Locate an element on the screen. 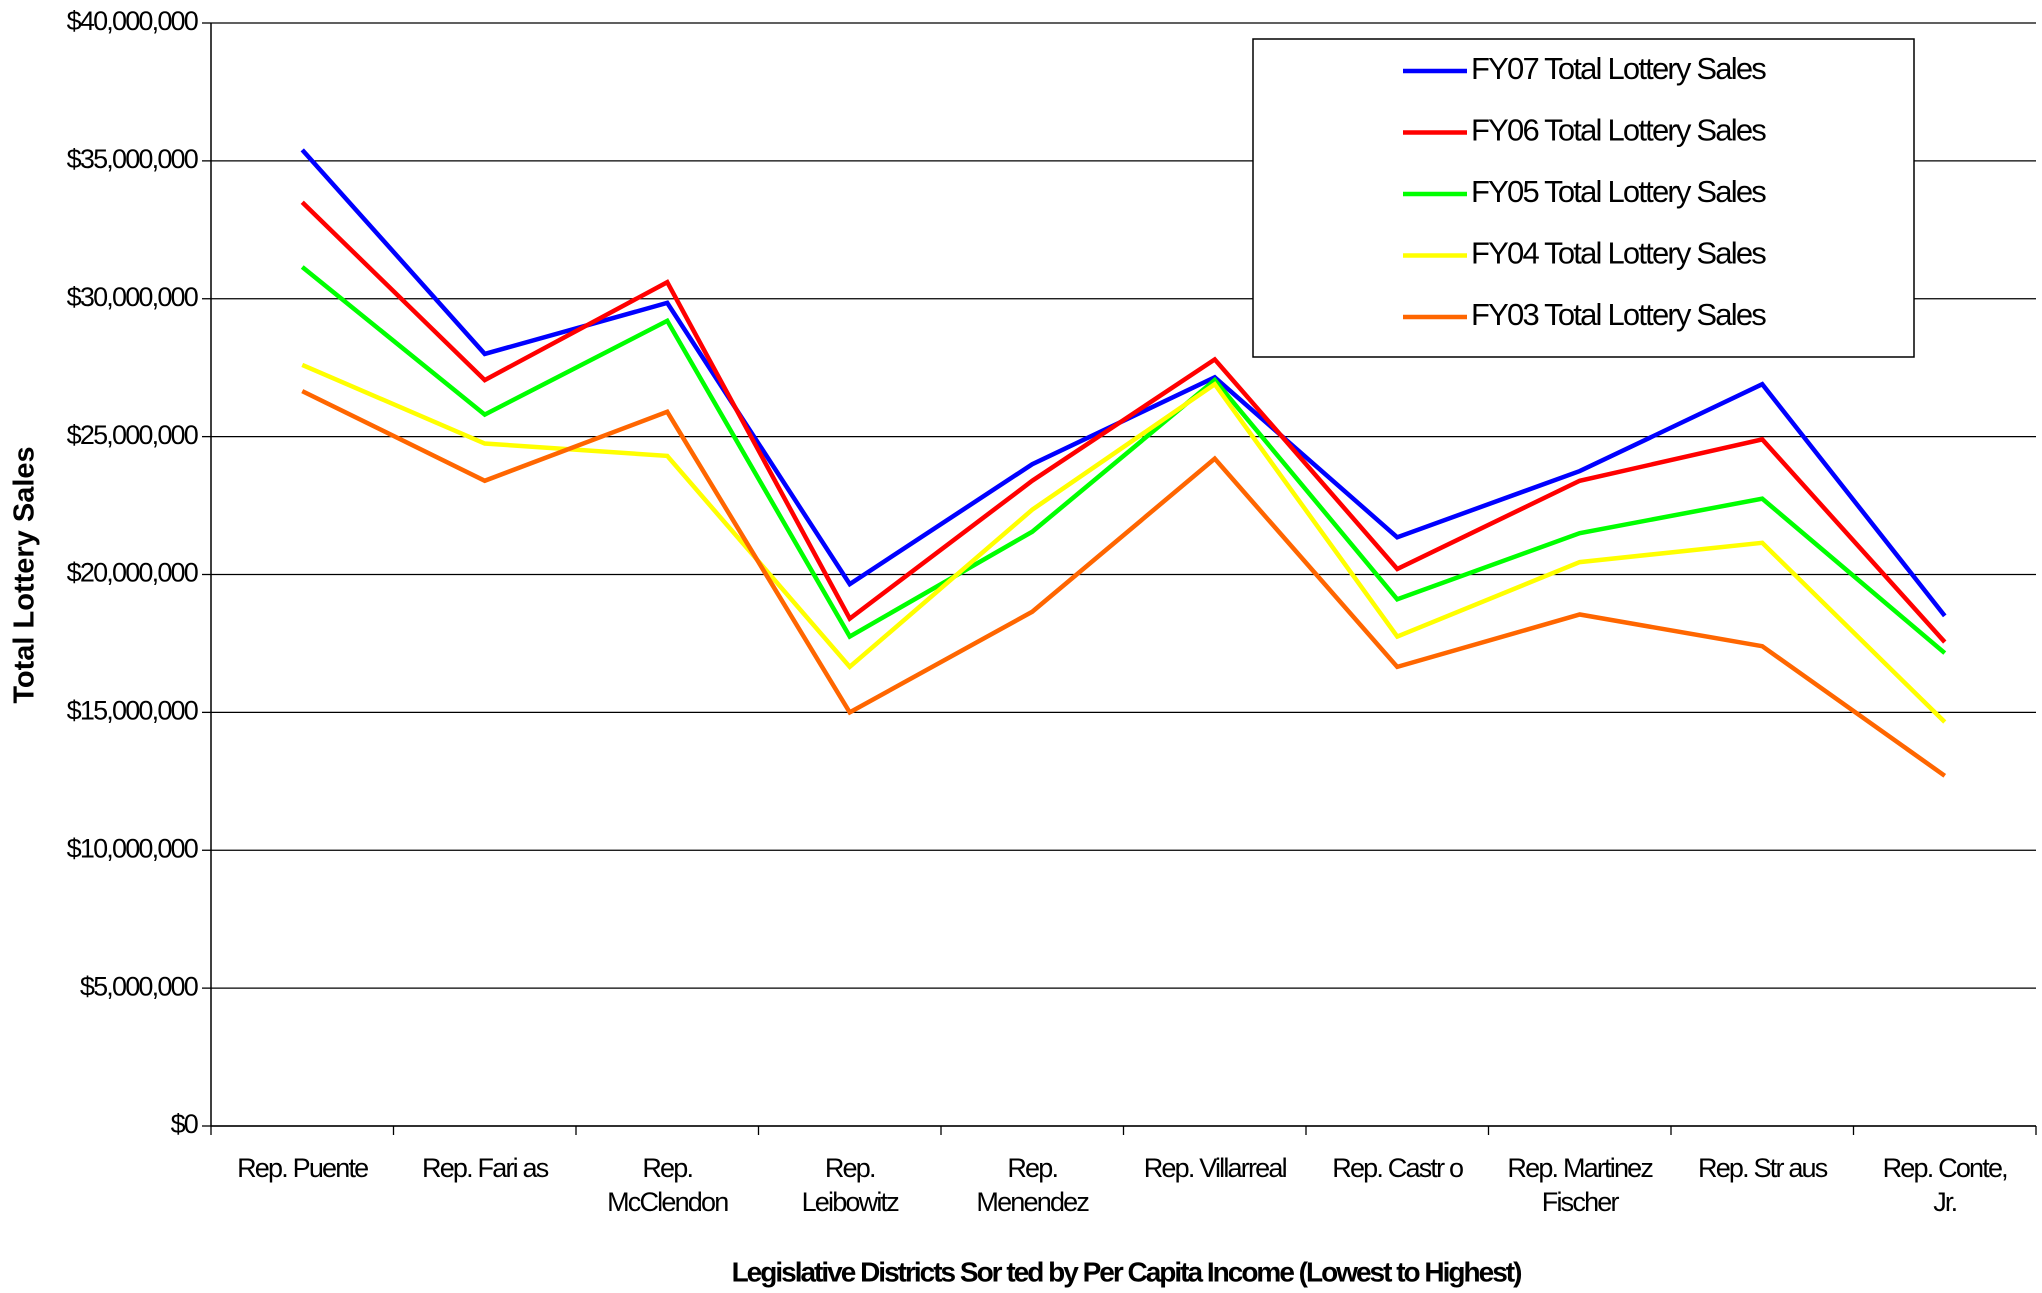 This screenshot has height=1293, width=2042. x-tick-label: Rep. Leibowitz is located at coordinates (850, 1185).